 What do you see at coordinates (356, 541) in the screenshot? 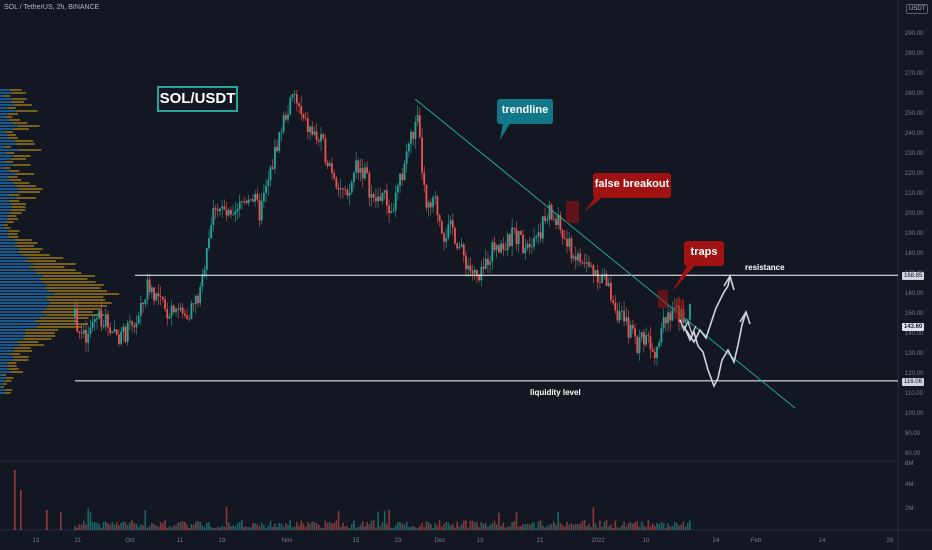
I see `x-tick-label: 15` at bounding box center [356, 541].